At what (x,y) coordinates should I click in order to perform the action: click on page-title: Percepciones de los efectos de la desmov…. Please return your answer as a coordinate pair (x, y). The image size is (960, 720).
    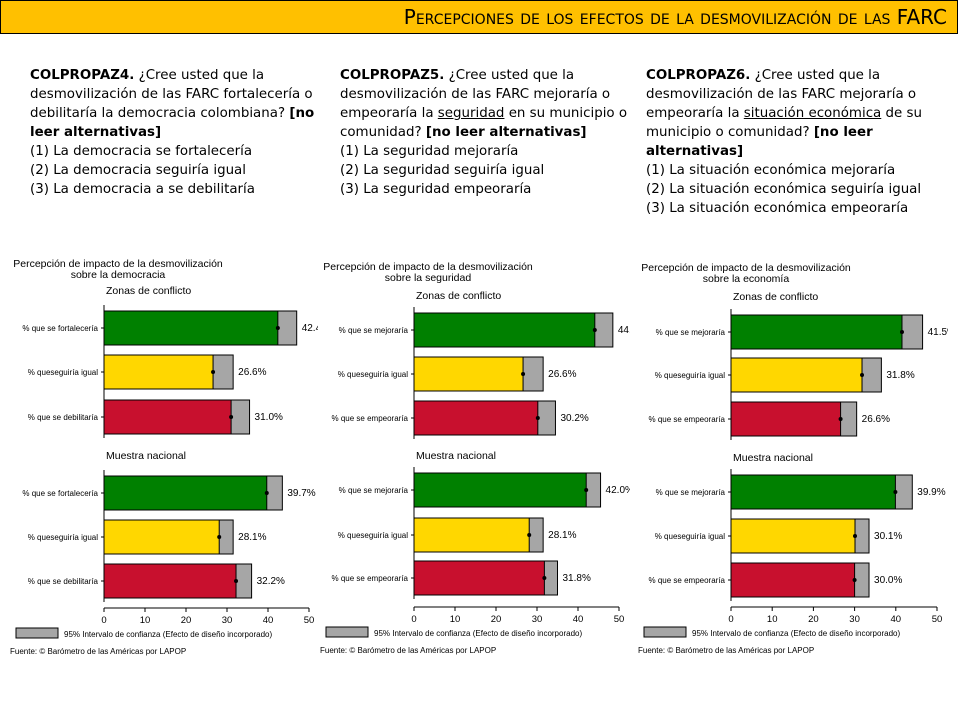
    Looking at the image, I should click on (675, 17).